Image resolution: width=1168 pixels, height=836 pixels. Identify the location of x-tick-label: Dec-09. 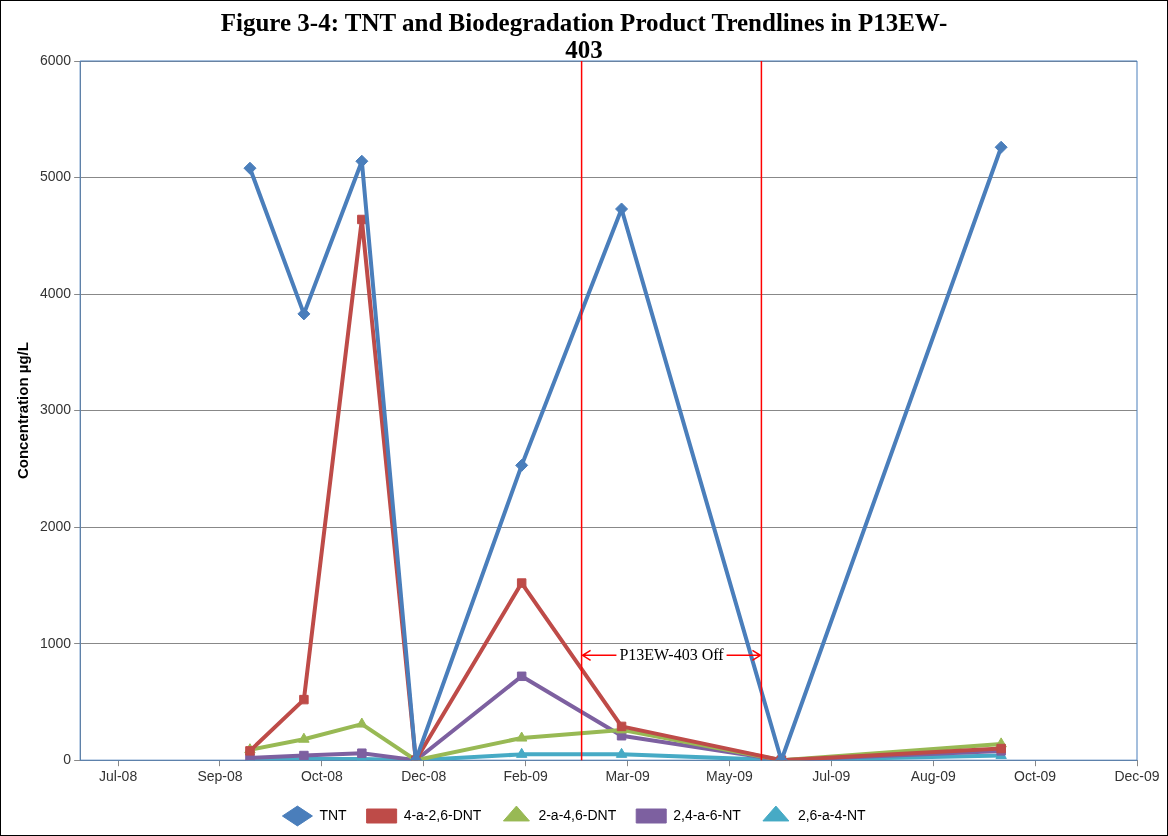
(1137, 776).